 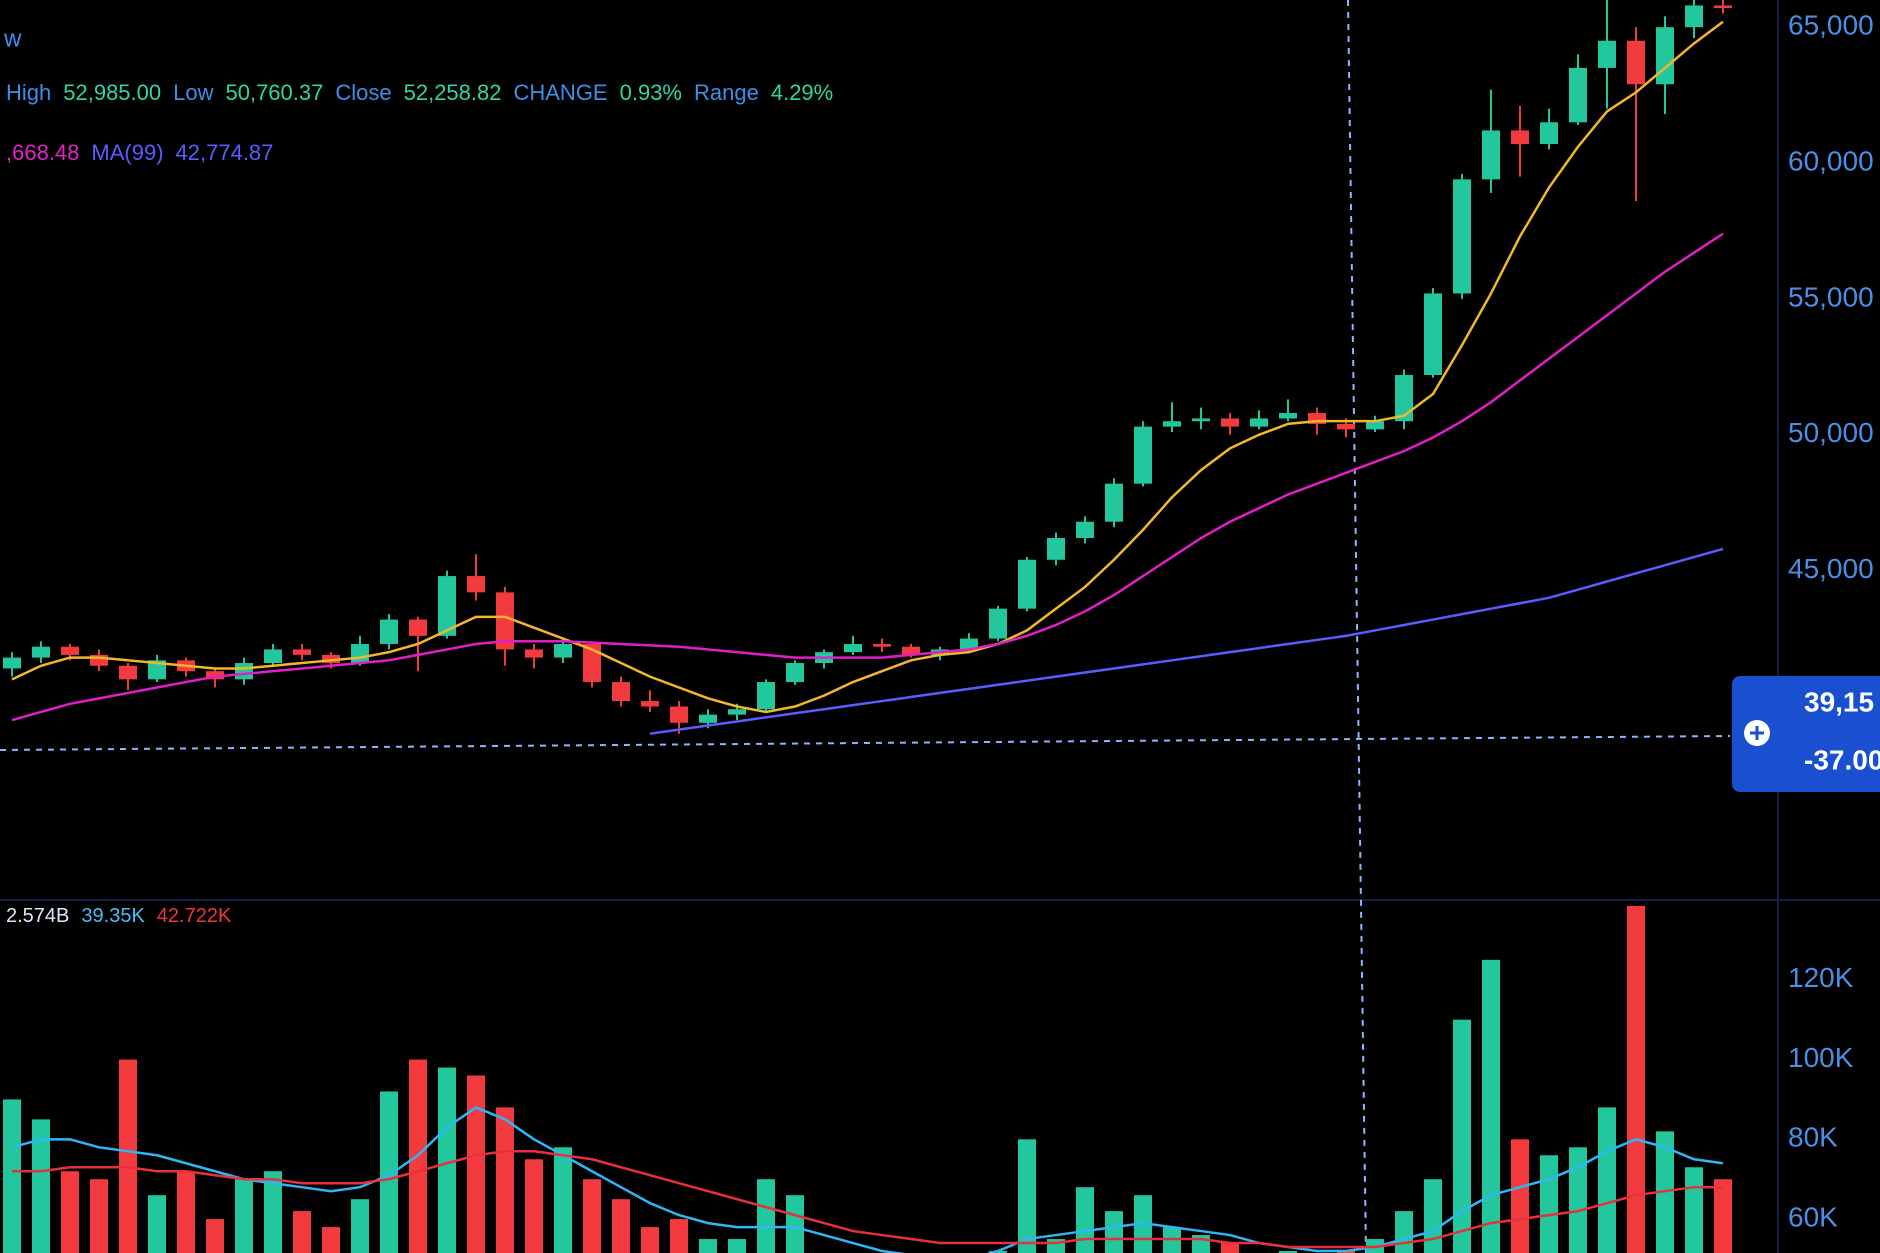 What do you see at coordinates (1806, 734) in the screenshot?
I see `crosshair-label-box` at bounding box center [1806, 734].